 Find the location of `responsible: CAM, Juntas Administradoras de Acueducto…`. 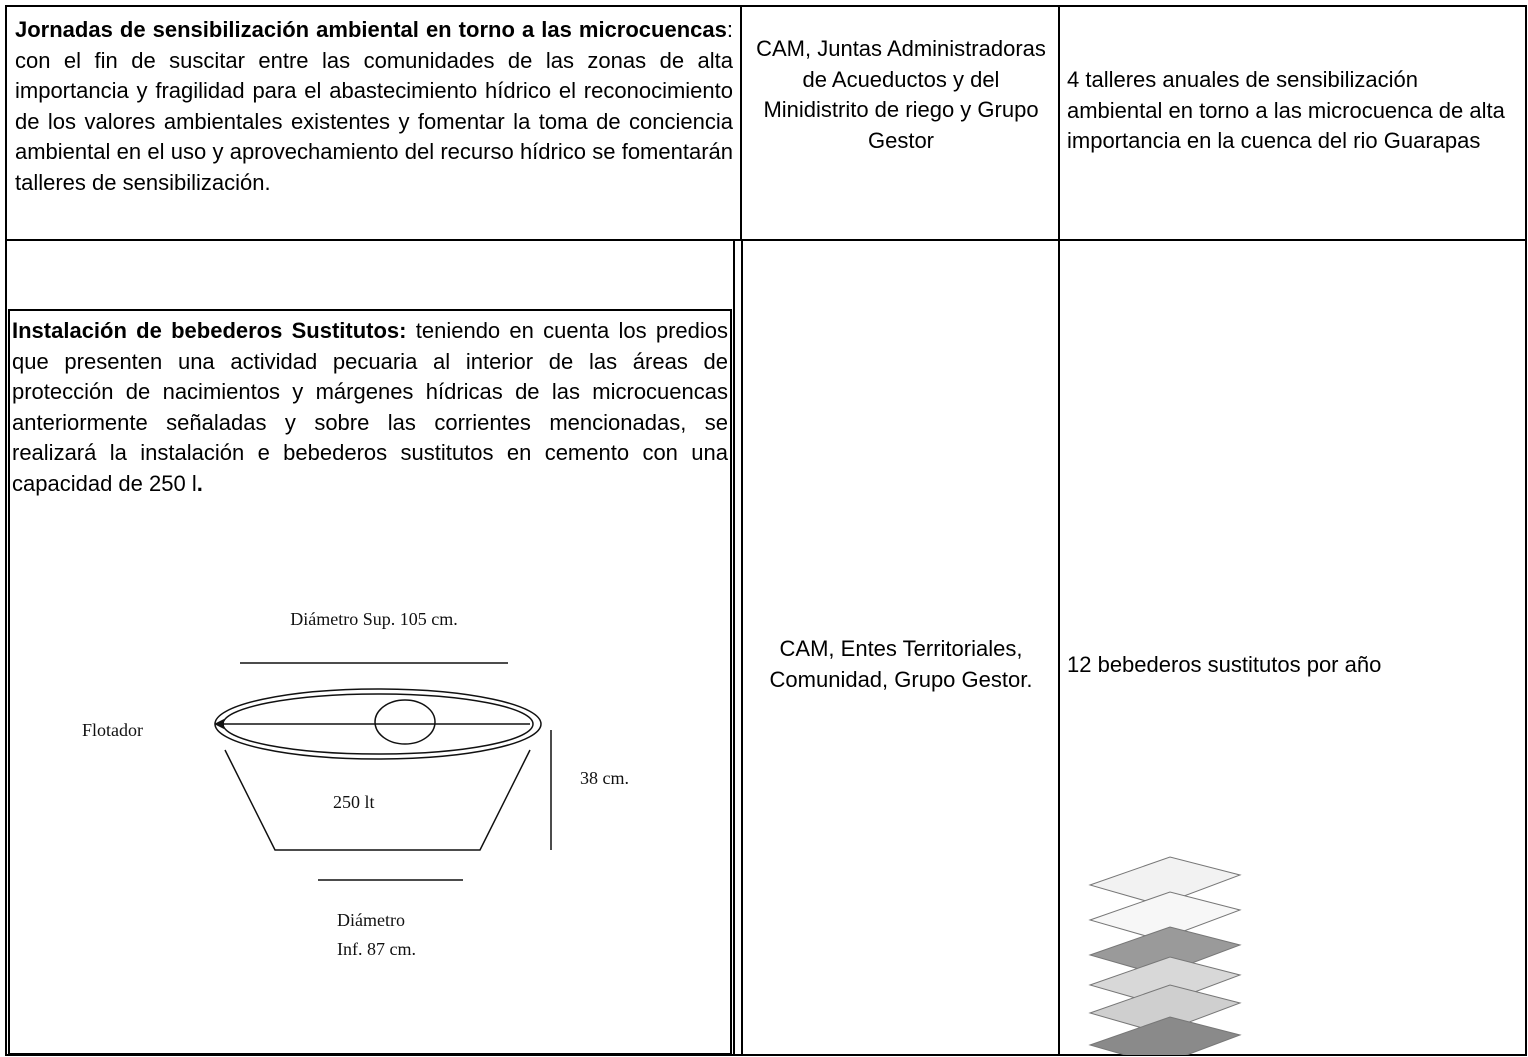

responsible: CAM, Juntas Administradoras de Acueducto… is located at coordinates (901, 94).